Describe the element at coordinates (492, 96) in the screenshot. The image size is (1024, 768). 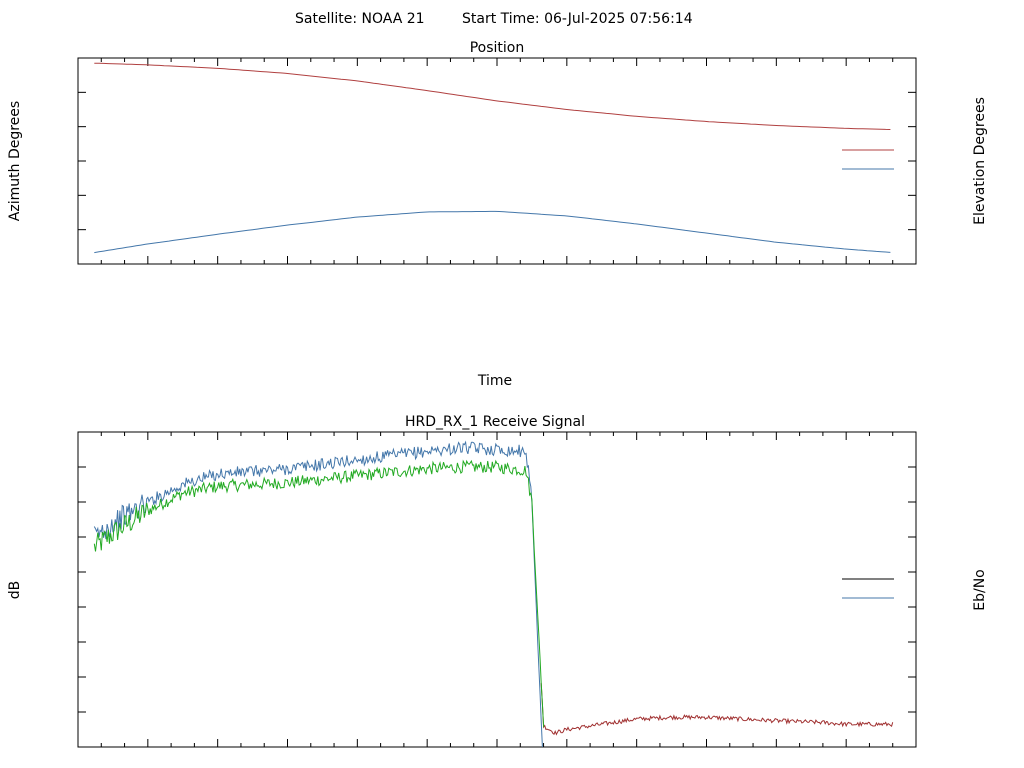
I see `azimuth-line` at that location.